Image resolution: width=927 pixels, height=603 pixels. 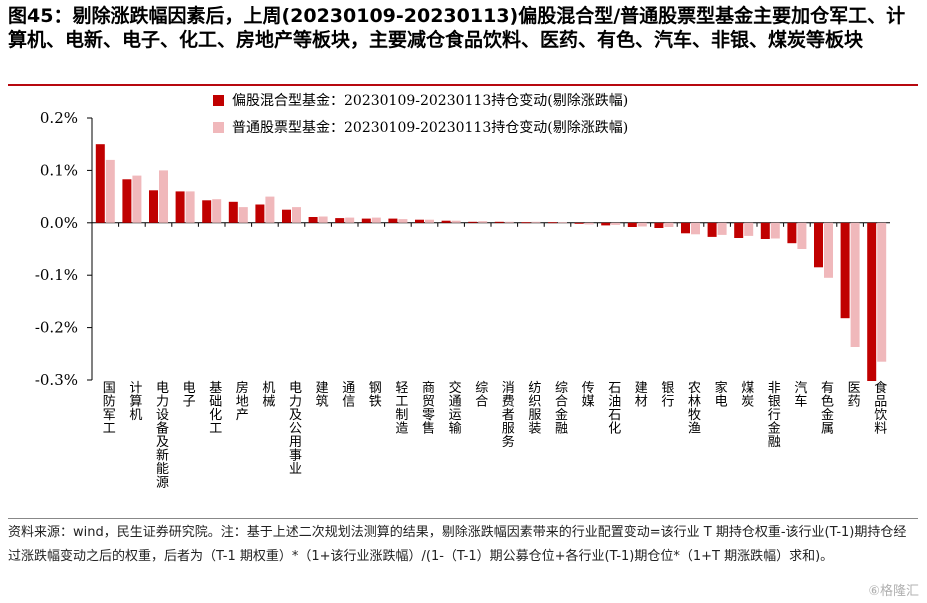 What do you see at coordinates (189, 395) in the screenshot?
I see `category-label: 电子` at bounding box center [189, 395].